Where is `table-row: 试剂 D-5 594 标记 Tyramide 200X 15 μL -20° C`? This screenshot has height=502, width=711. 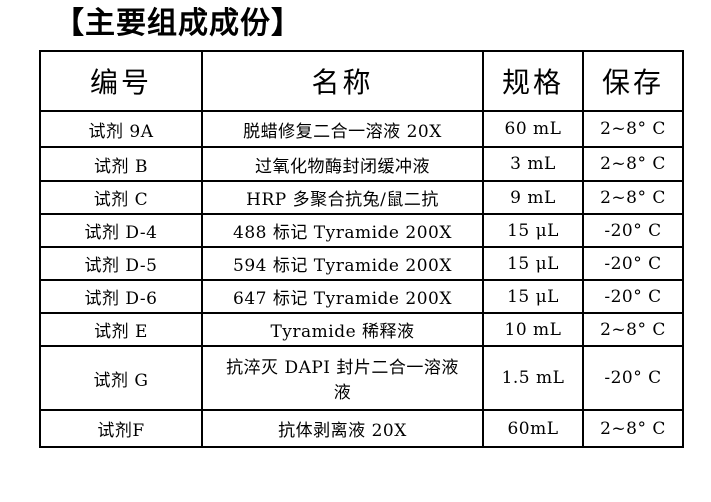 table-row: 试剂 D-5 594 标记 Tyramide 200X 15 μL -20° C is located at coordinates (361, 263).